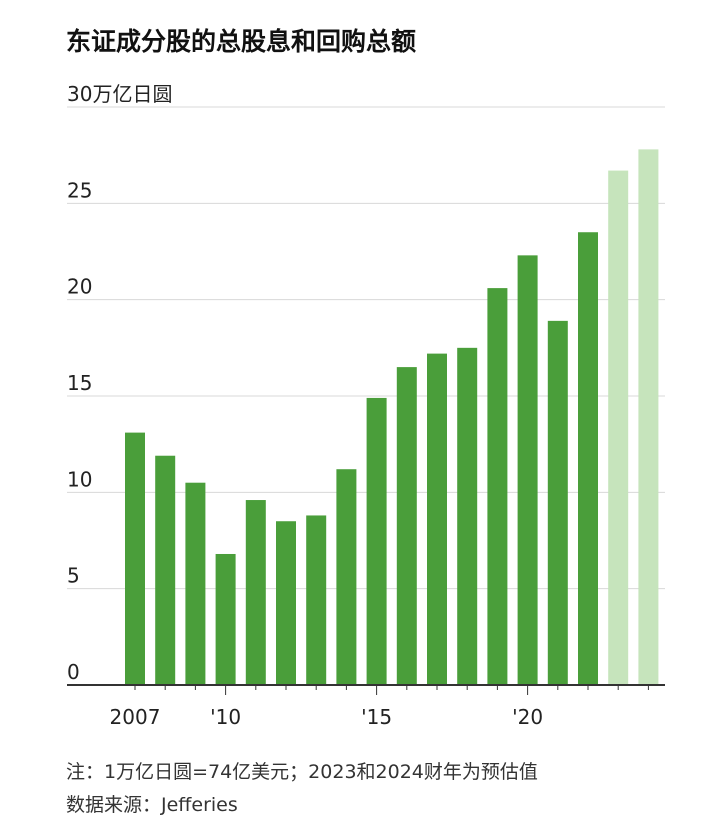 The width and height of the screenshot is (726, 834). Describe the element at coordinates (588, 458) in the screenshot. I see `bar-2022` at that location.